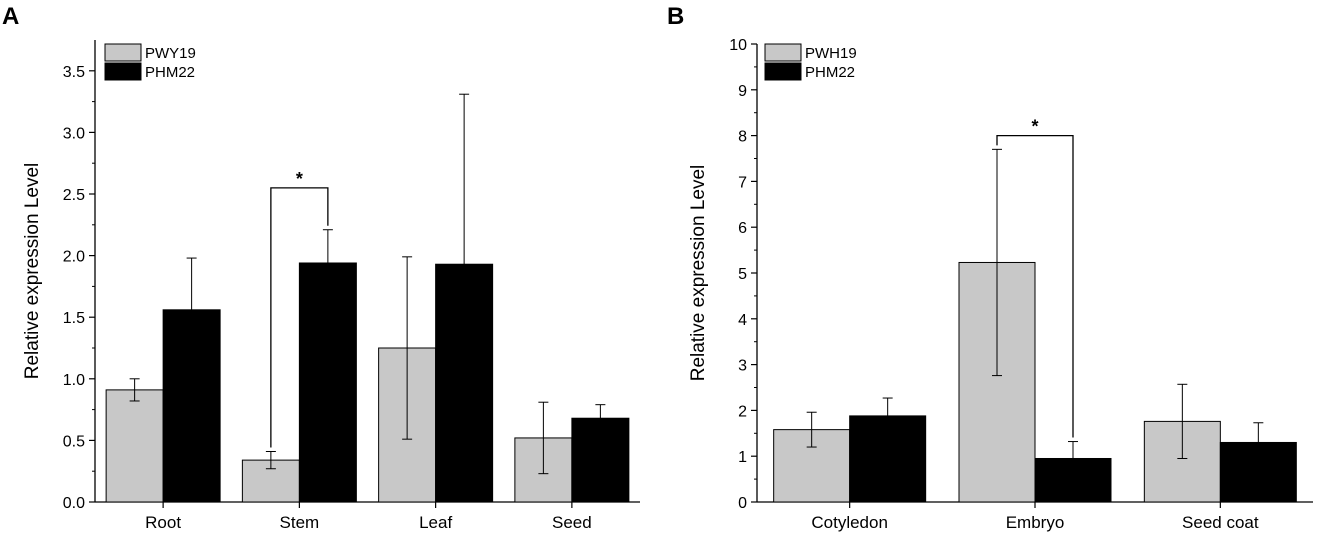 This screenshot has width=1320, height=533. Describe the element at coordinates (1035, 522) in the screenshot. I see `x-category-label: Embryo` at that location.